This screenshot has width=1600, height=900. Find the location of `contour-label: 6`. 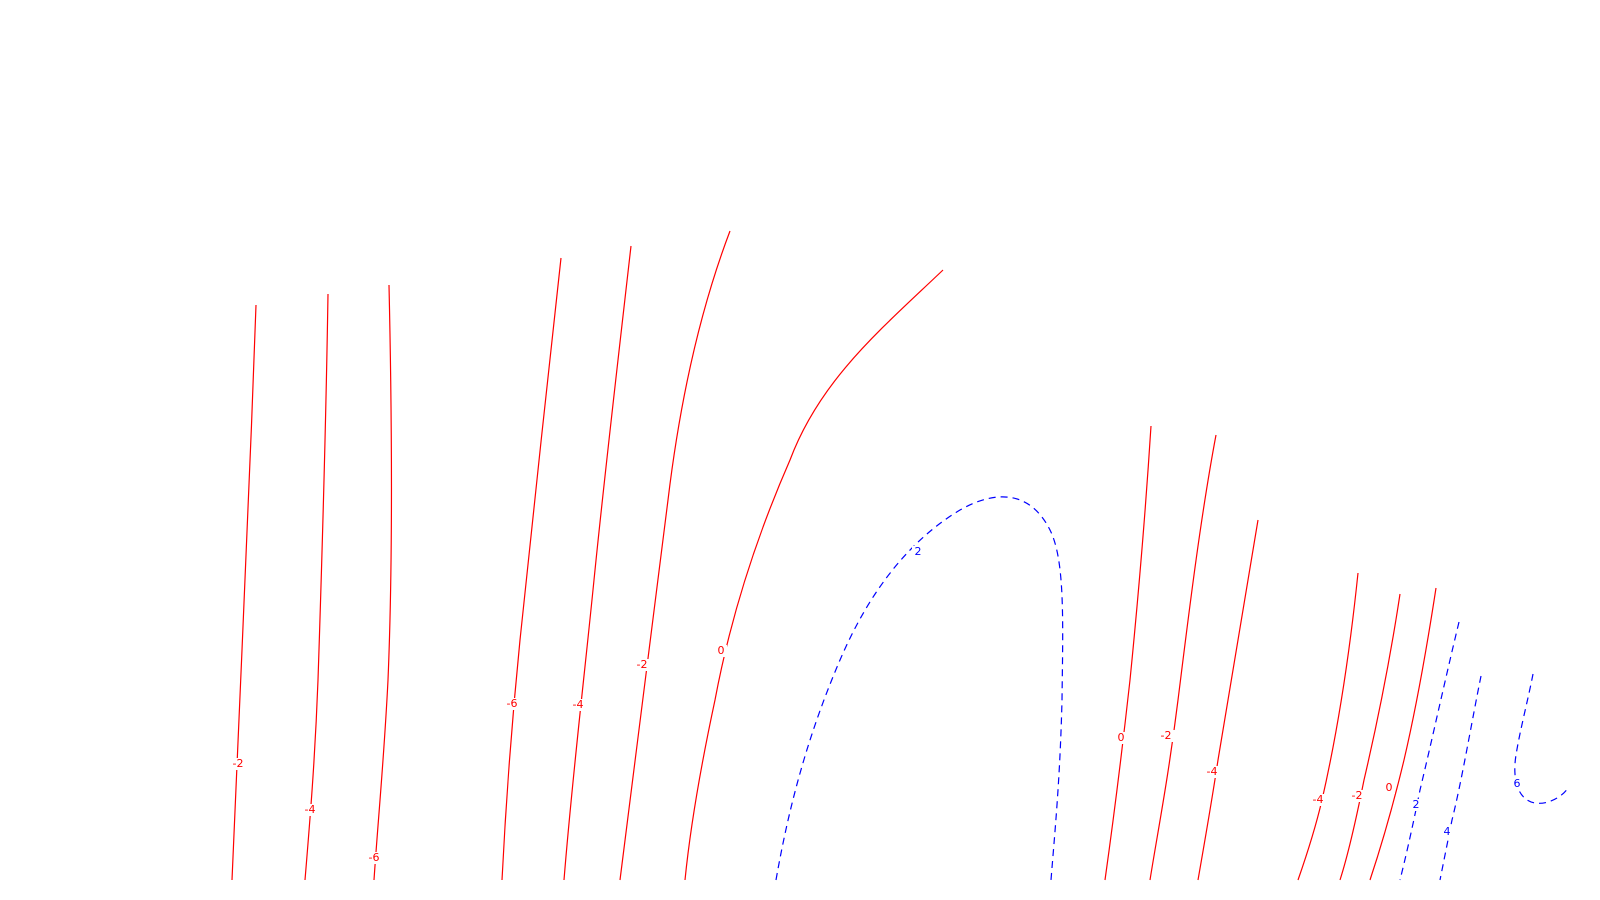

contour-label: 6 is located at coordinates (1517, 783).